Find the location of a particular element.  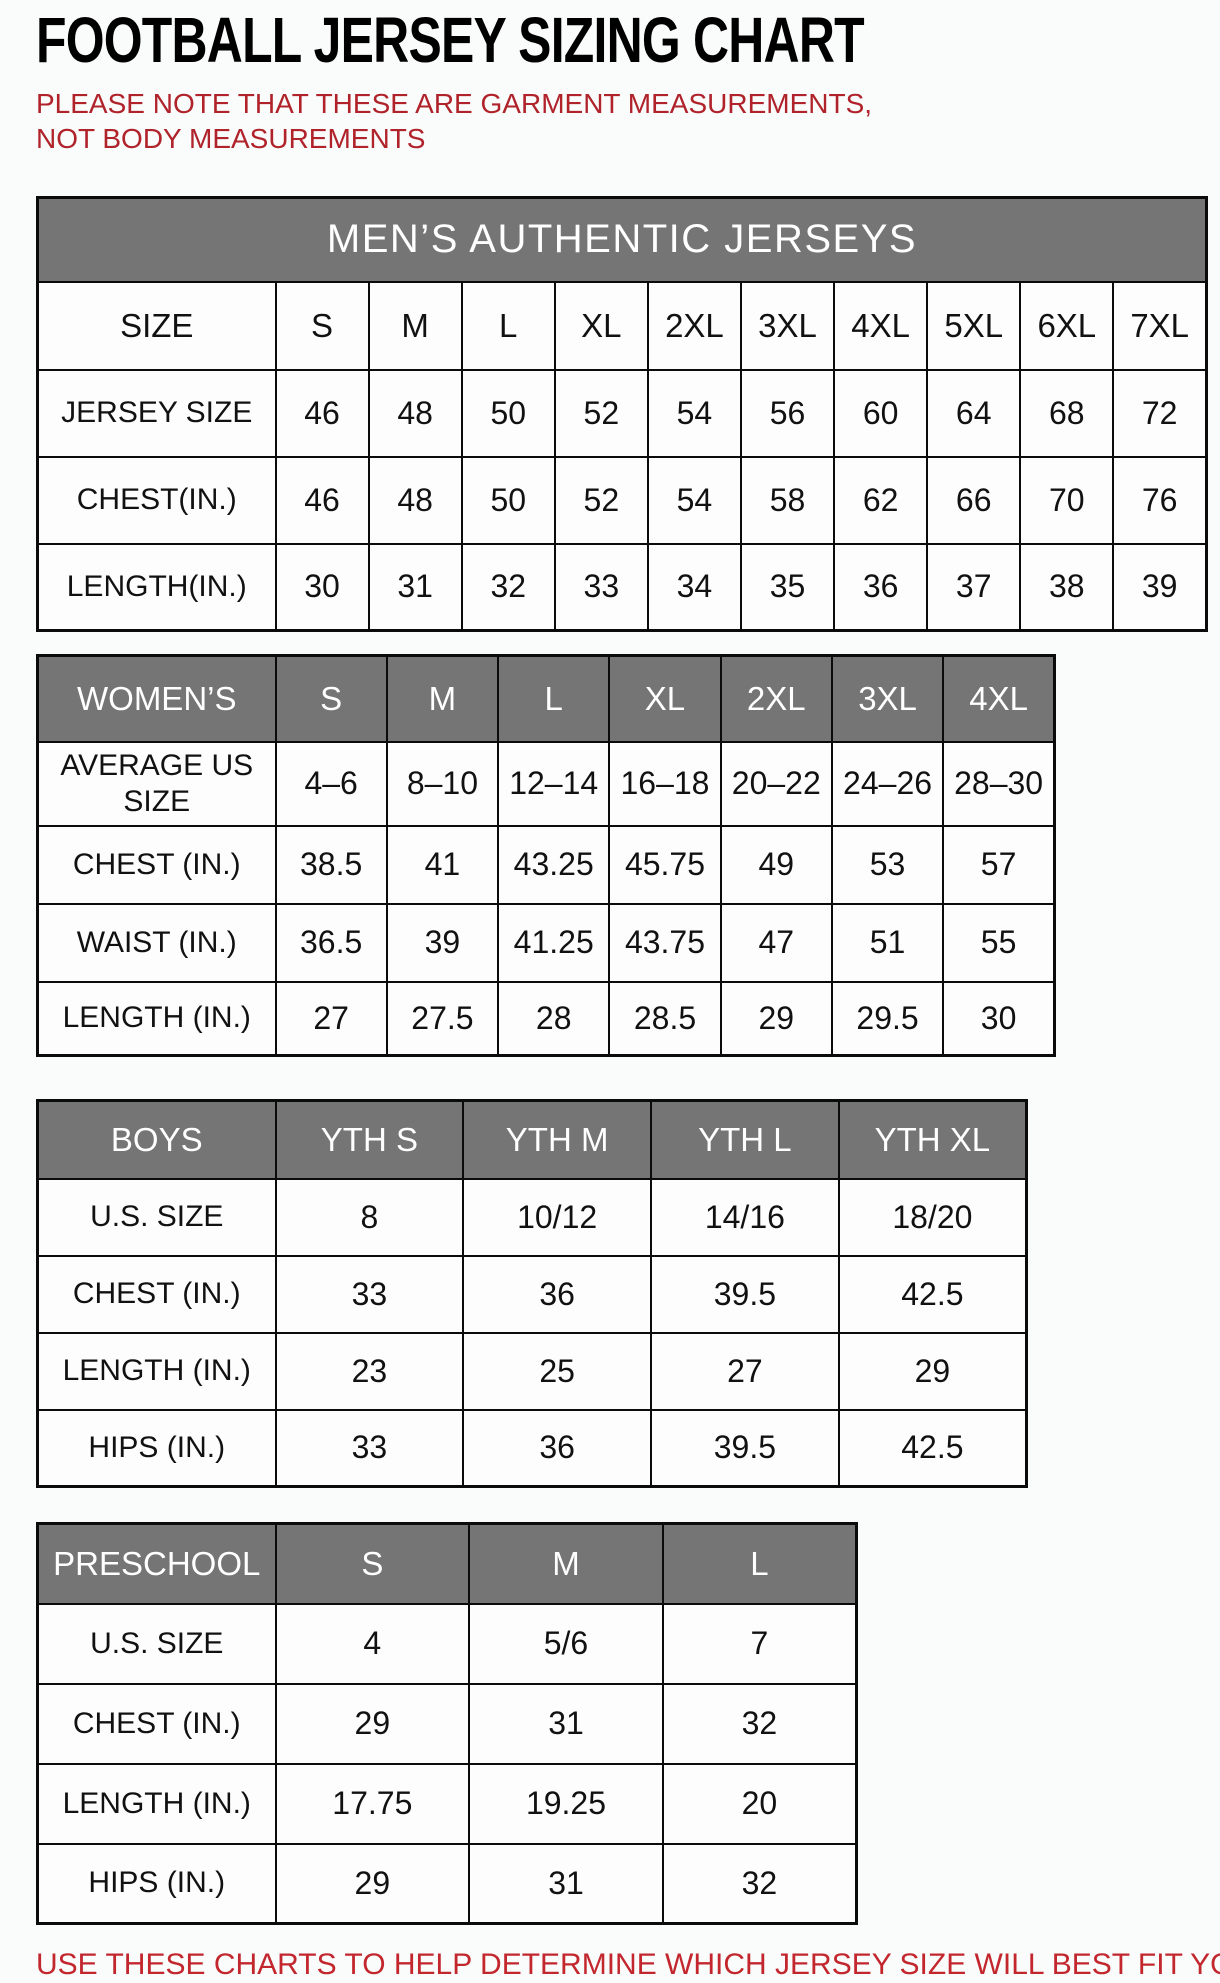

value-cell: 16–18 is located at coordinates (665, 783).